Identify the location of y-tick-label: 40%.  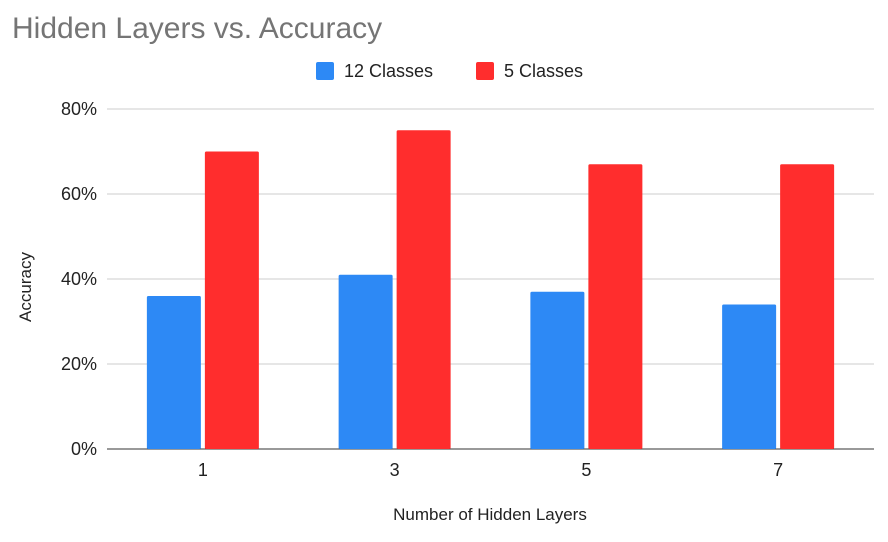
(79, 279).